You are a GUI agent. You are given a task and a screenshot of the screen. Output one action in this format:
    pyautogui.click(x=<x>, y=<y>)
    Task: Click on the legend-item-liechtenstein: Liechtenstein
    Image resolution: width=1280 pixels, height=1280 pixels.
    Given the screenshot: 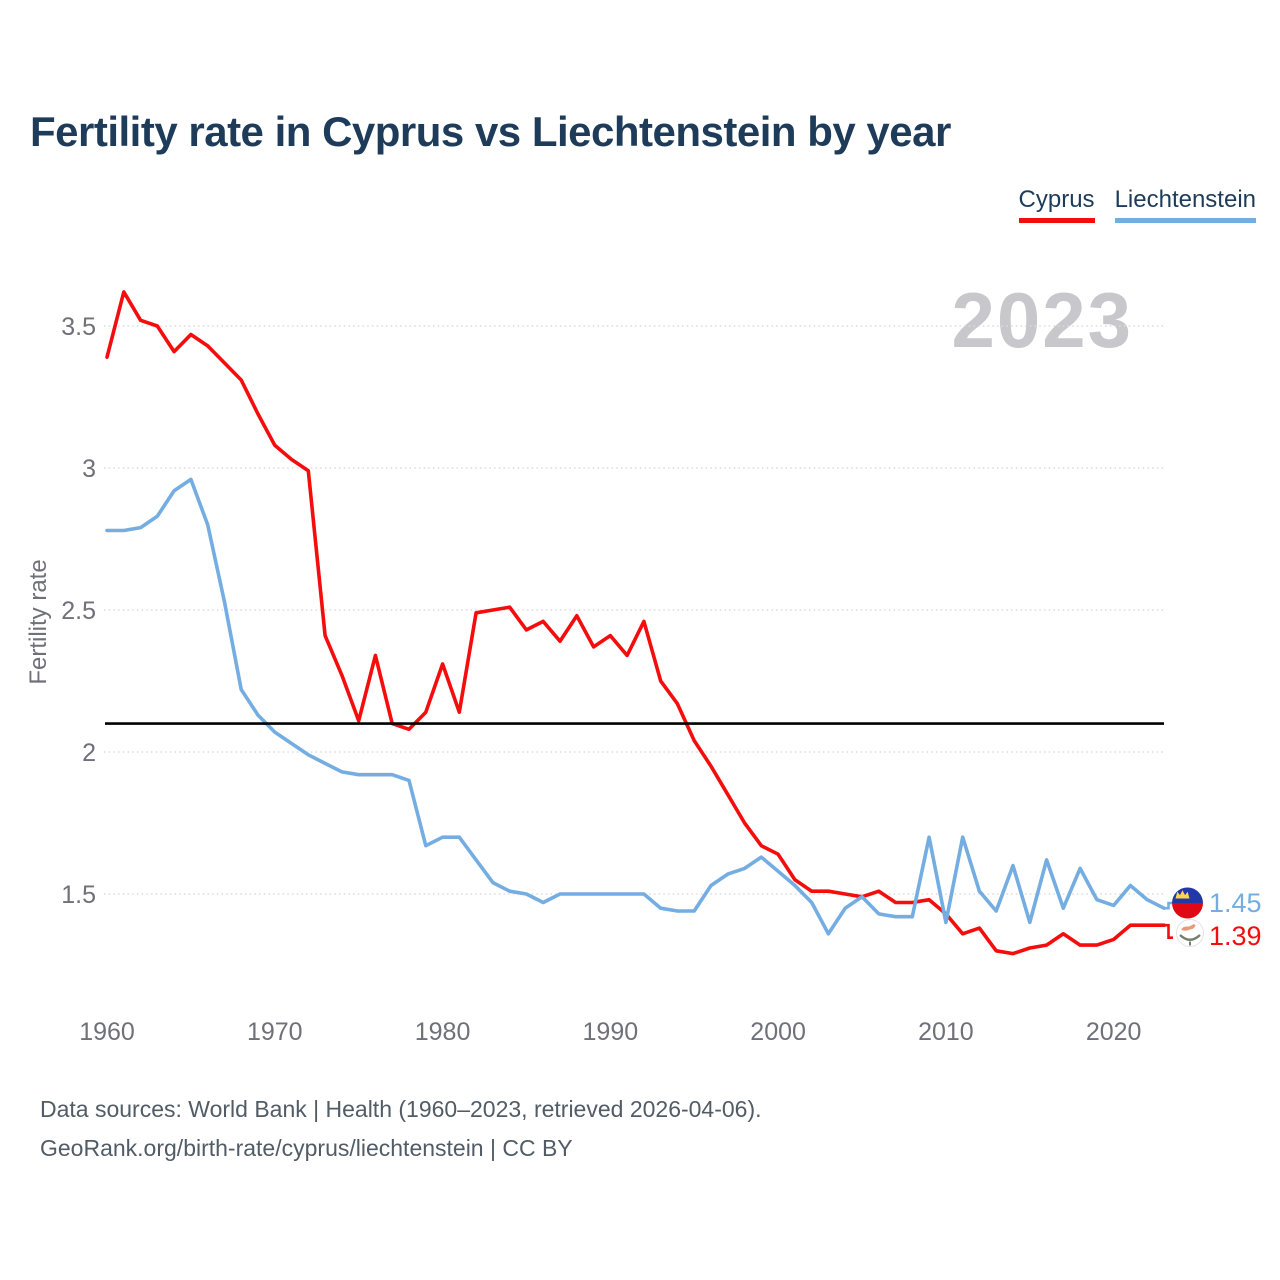 What is the action you would take?
    pyautogui.click(x=1185, y=204)
    